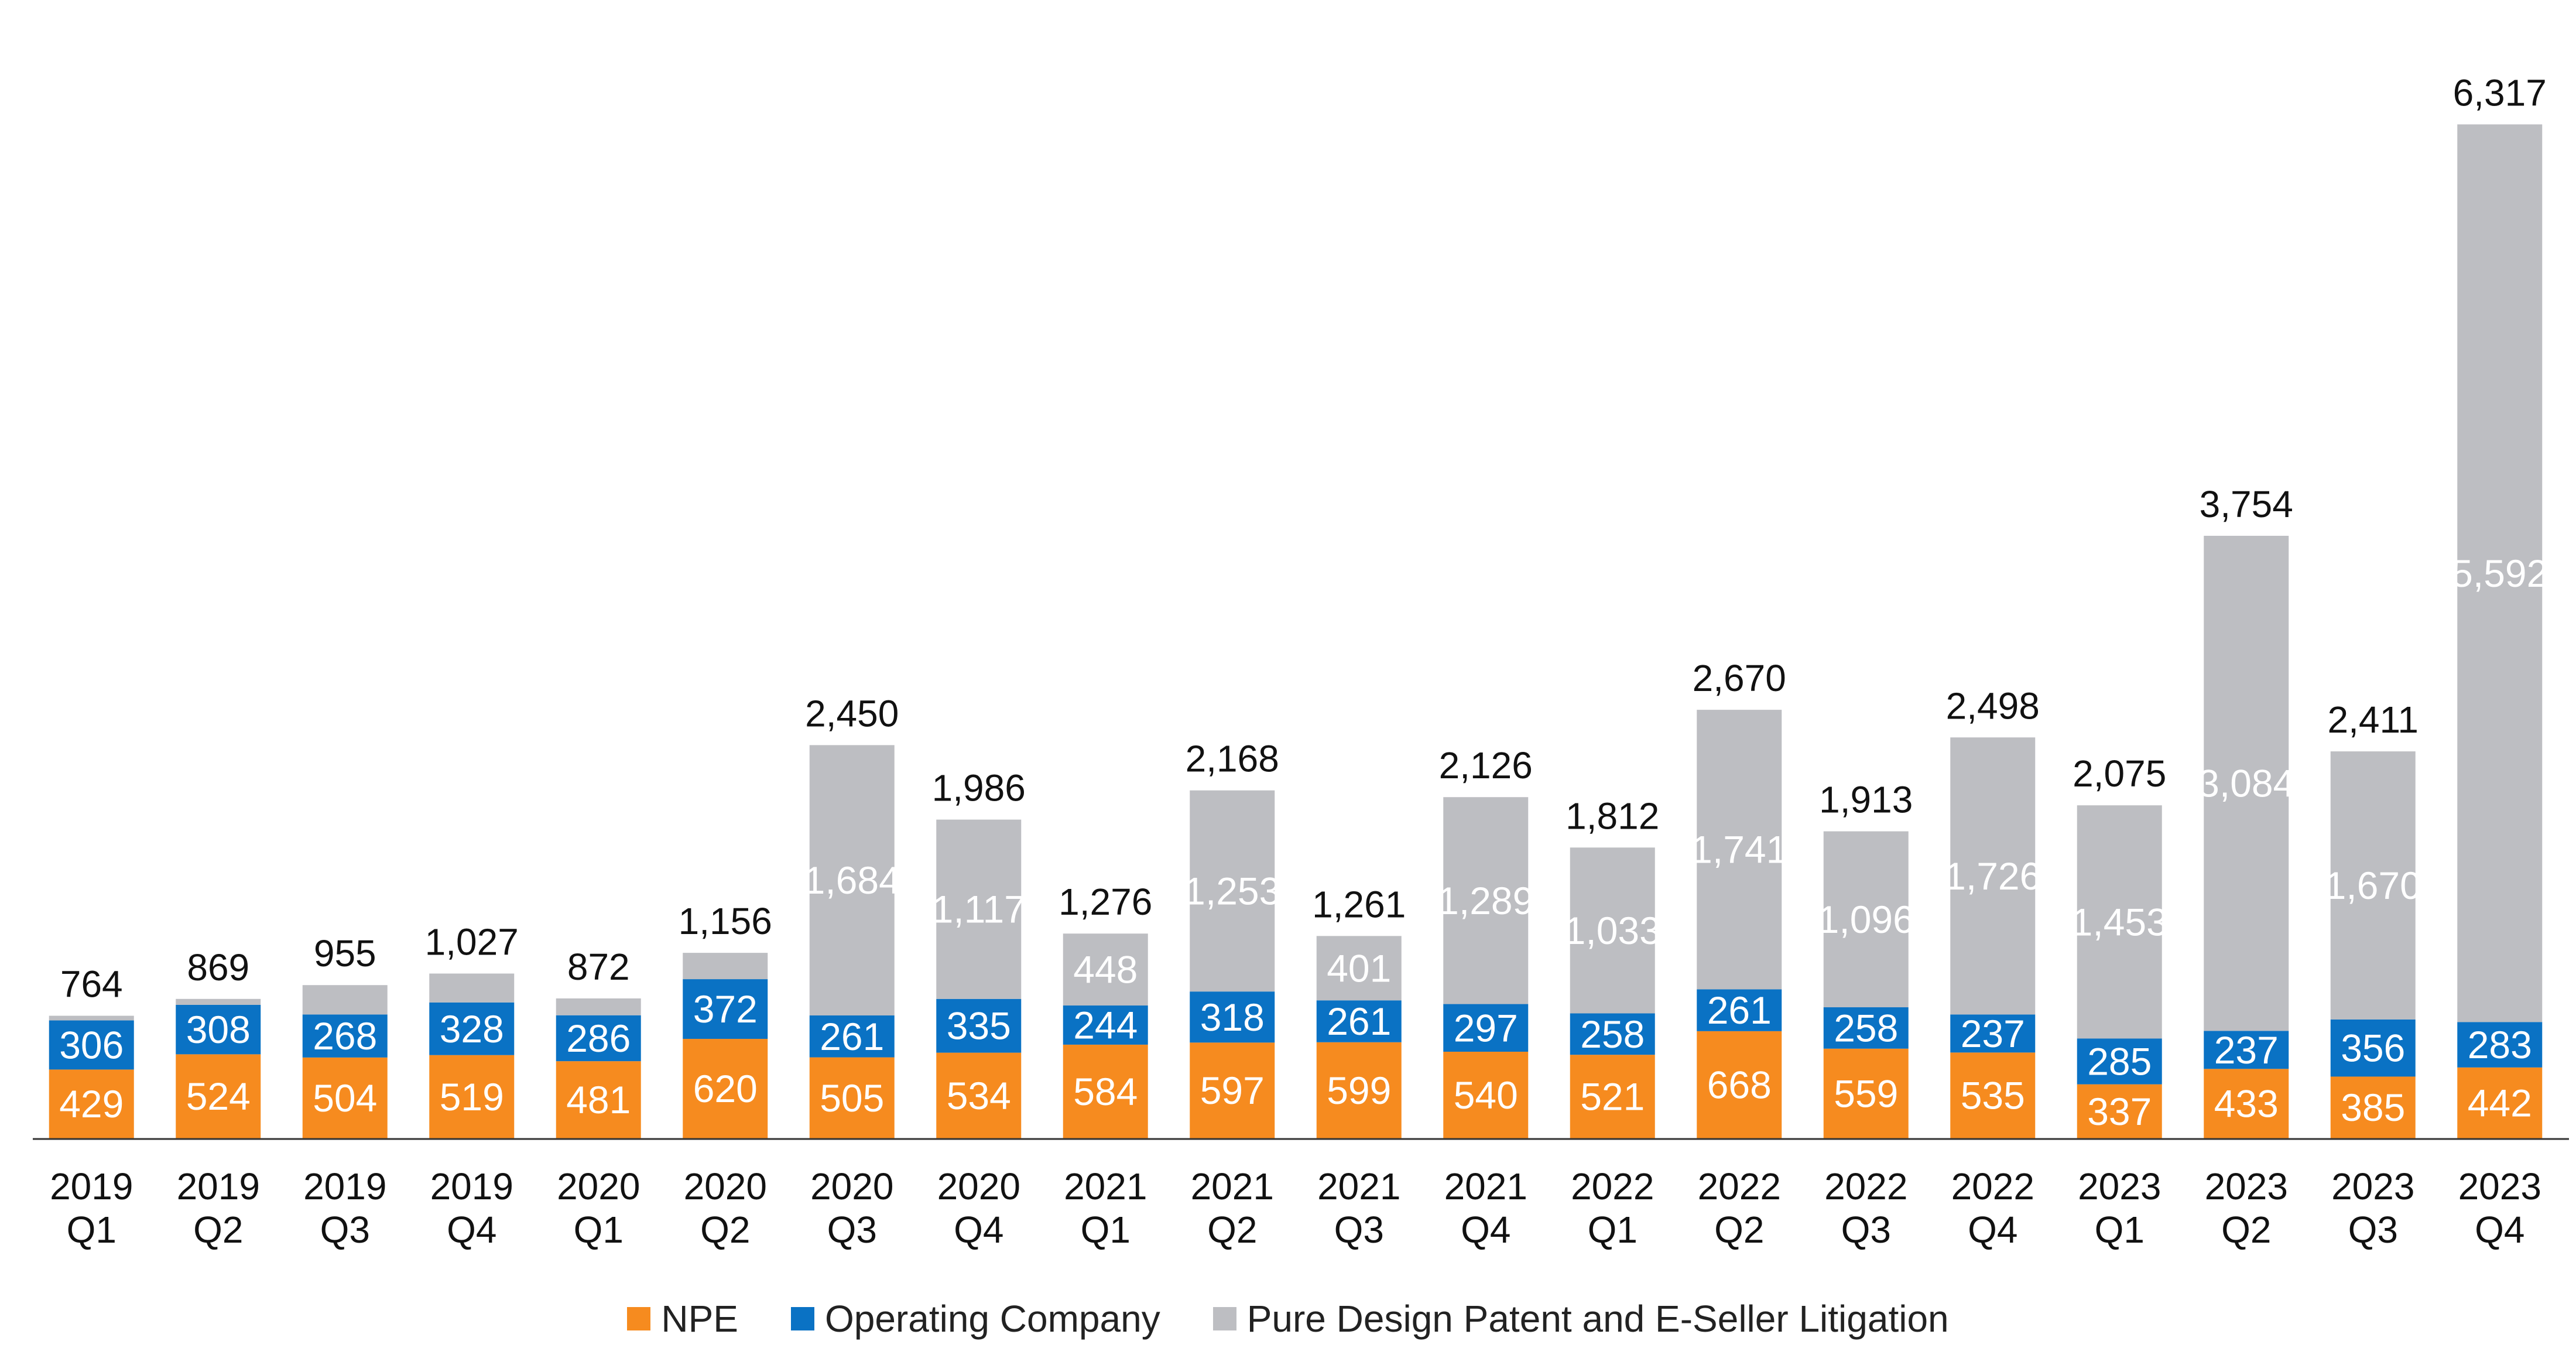  Describe the element at coordinates (2246, 504) in the screenshot. I see `total-value-label: 3,754` at that location.